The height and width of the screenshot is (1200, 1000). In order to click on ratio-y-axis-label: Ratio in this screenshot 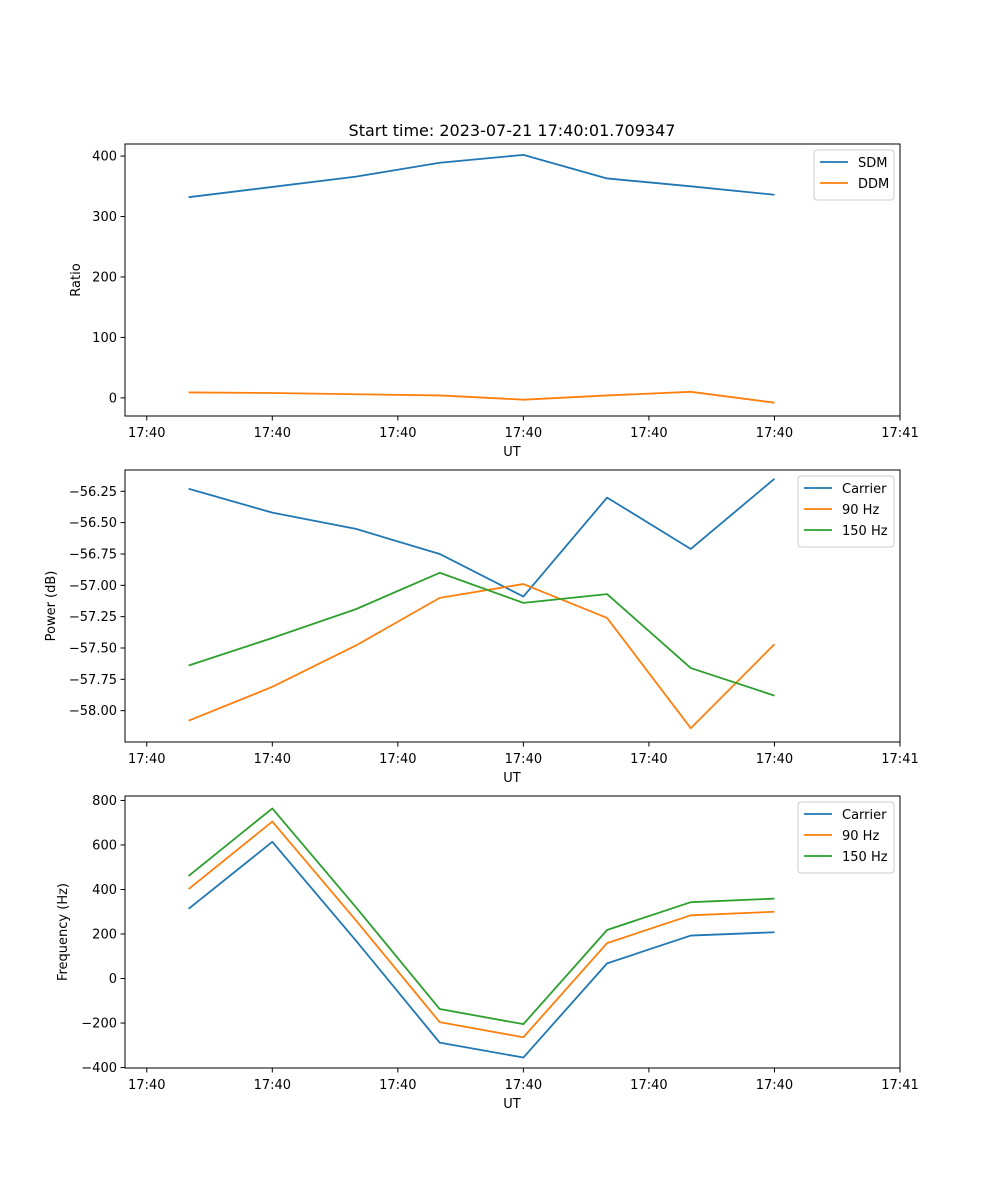, I will do `click(76, 279)`.